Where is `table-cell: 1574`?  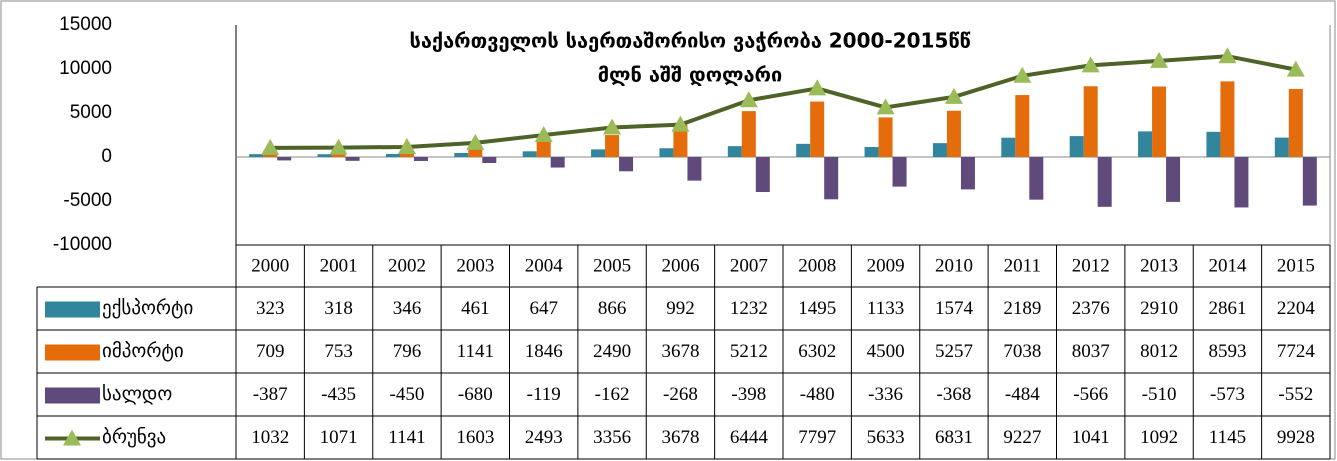 table-cell: 1574 is located at coordinates (954, 308).